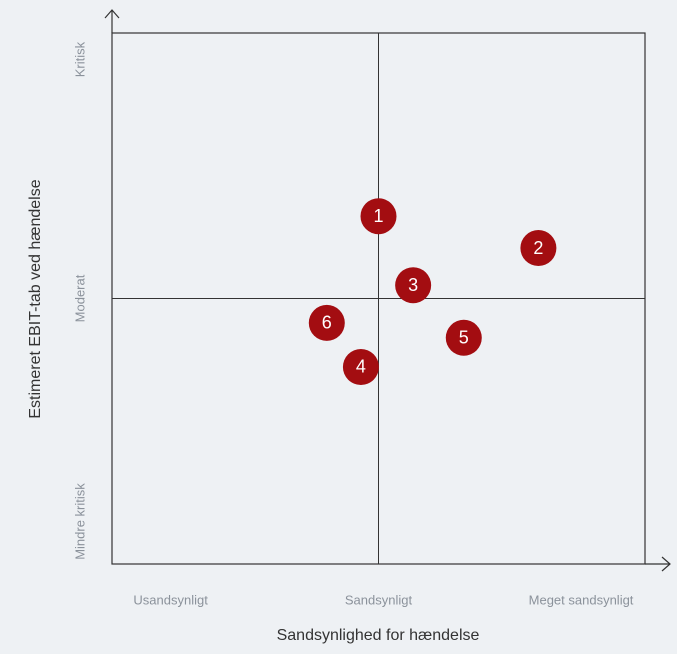  I want to click on point-label: 1, so click(378, 216).